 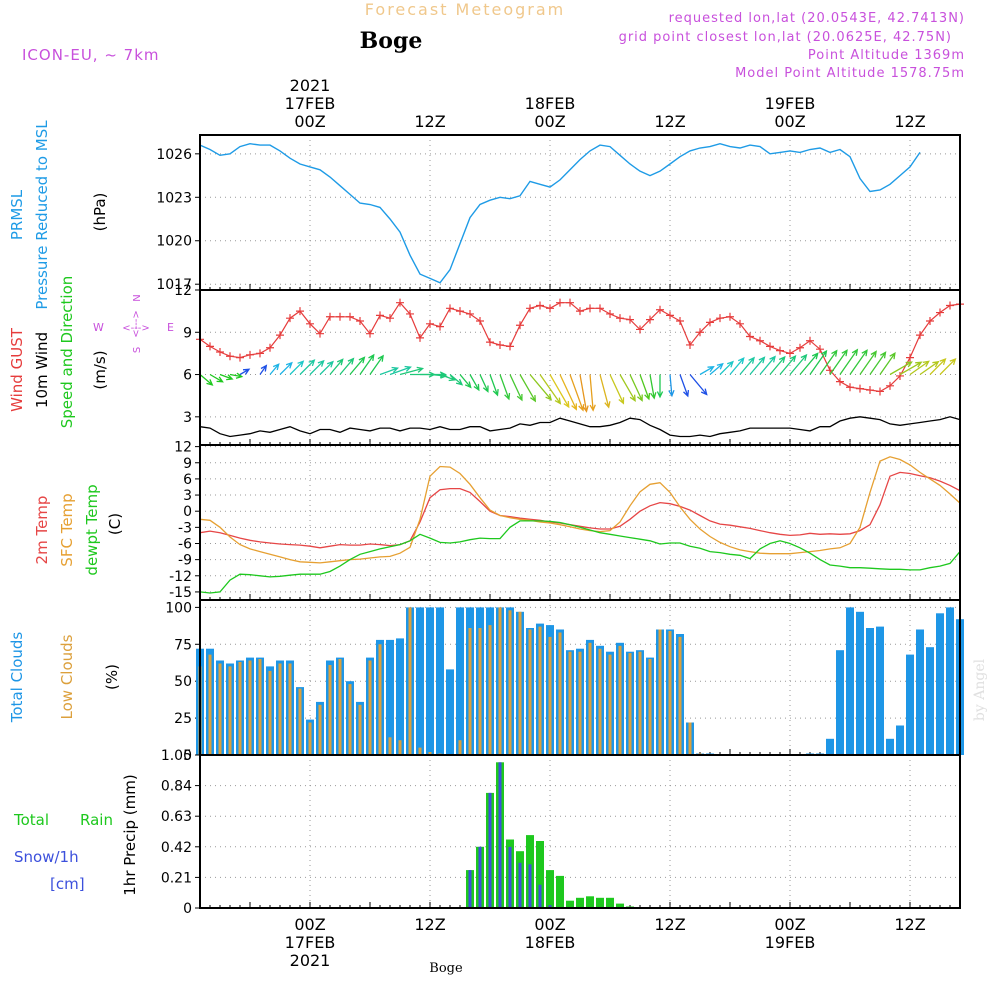 What do you see at coordinates (176, 878) in the screenshot?
I see `y-tick-label: 0.21` at bounding box center [176, 878].